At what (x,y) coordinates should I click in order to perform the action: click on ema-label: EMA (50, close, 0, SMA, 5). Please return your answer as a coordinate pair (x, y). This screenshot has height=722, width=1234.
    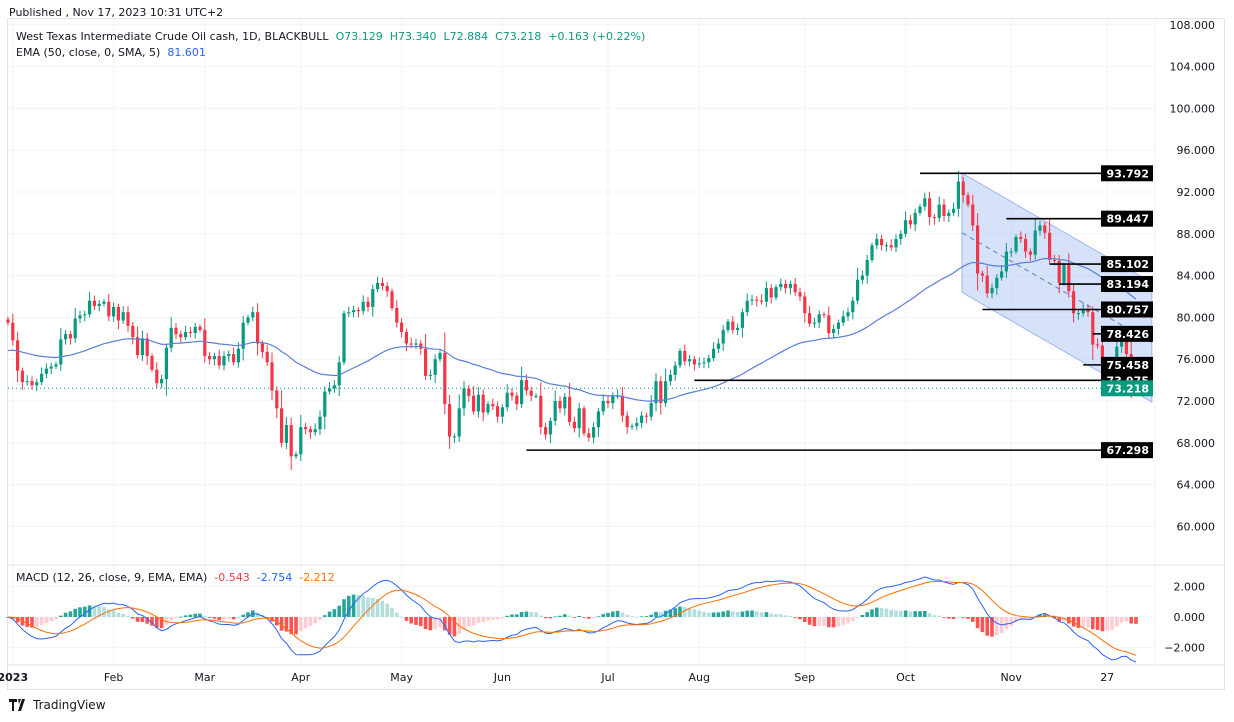
    Looking at the image, I should click on (88, 52).